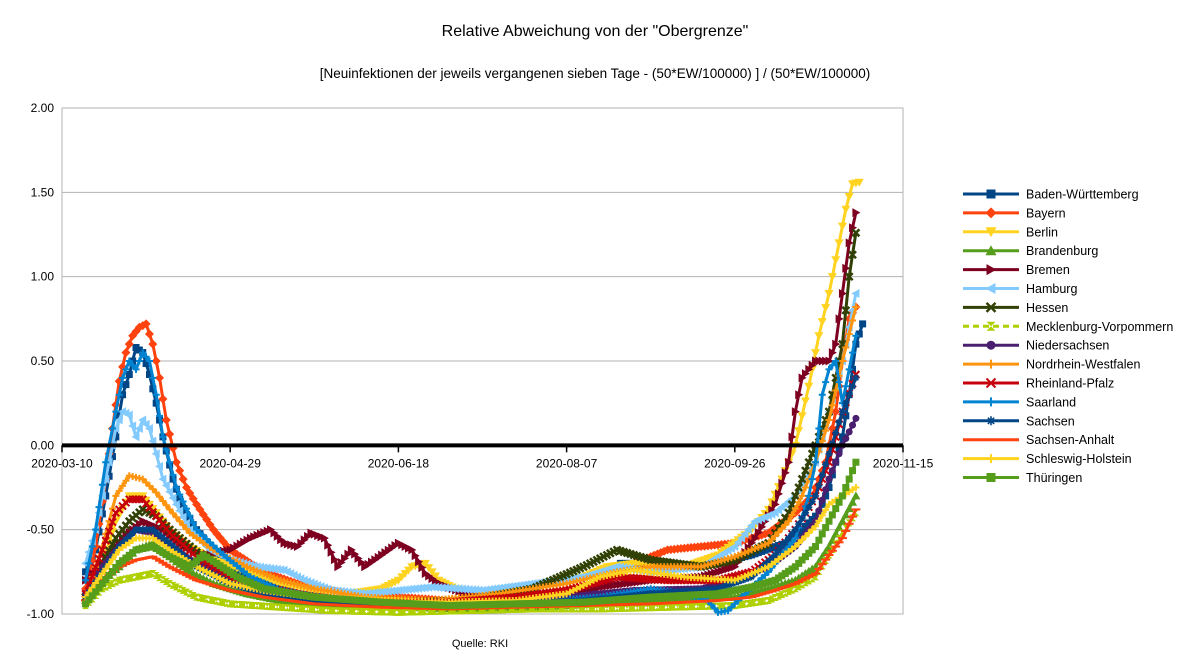  I want to click on legend-label: Niedersachsen, so click(1067, 346).